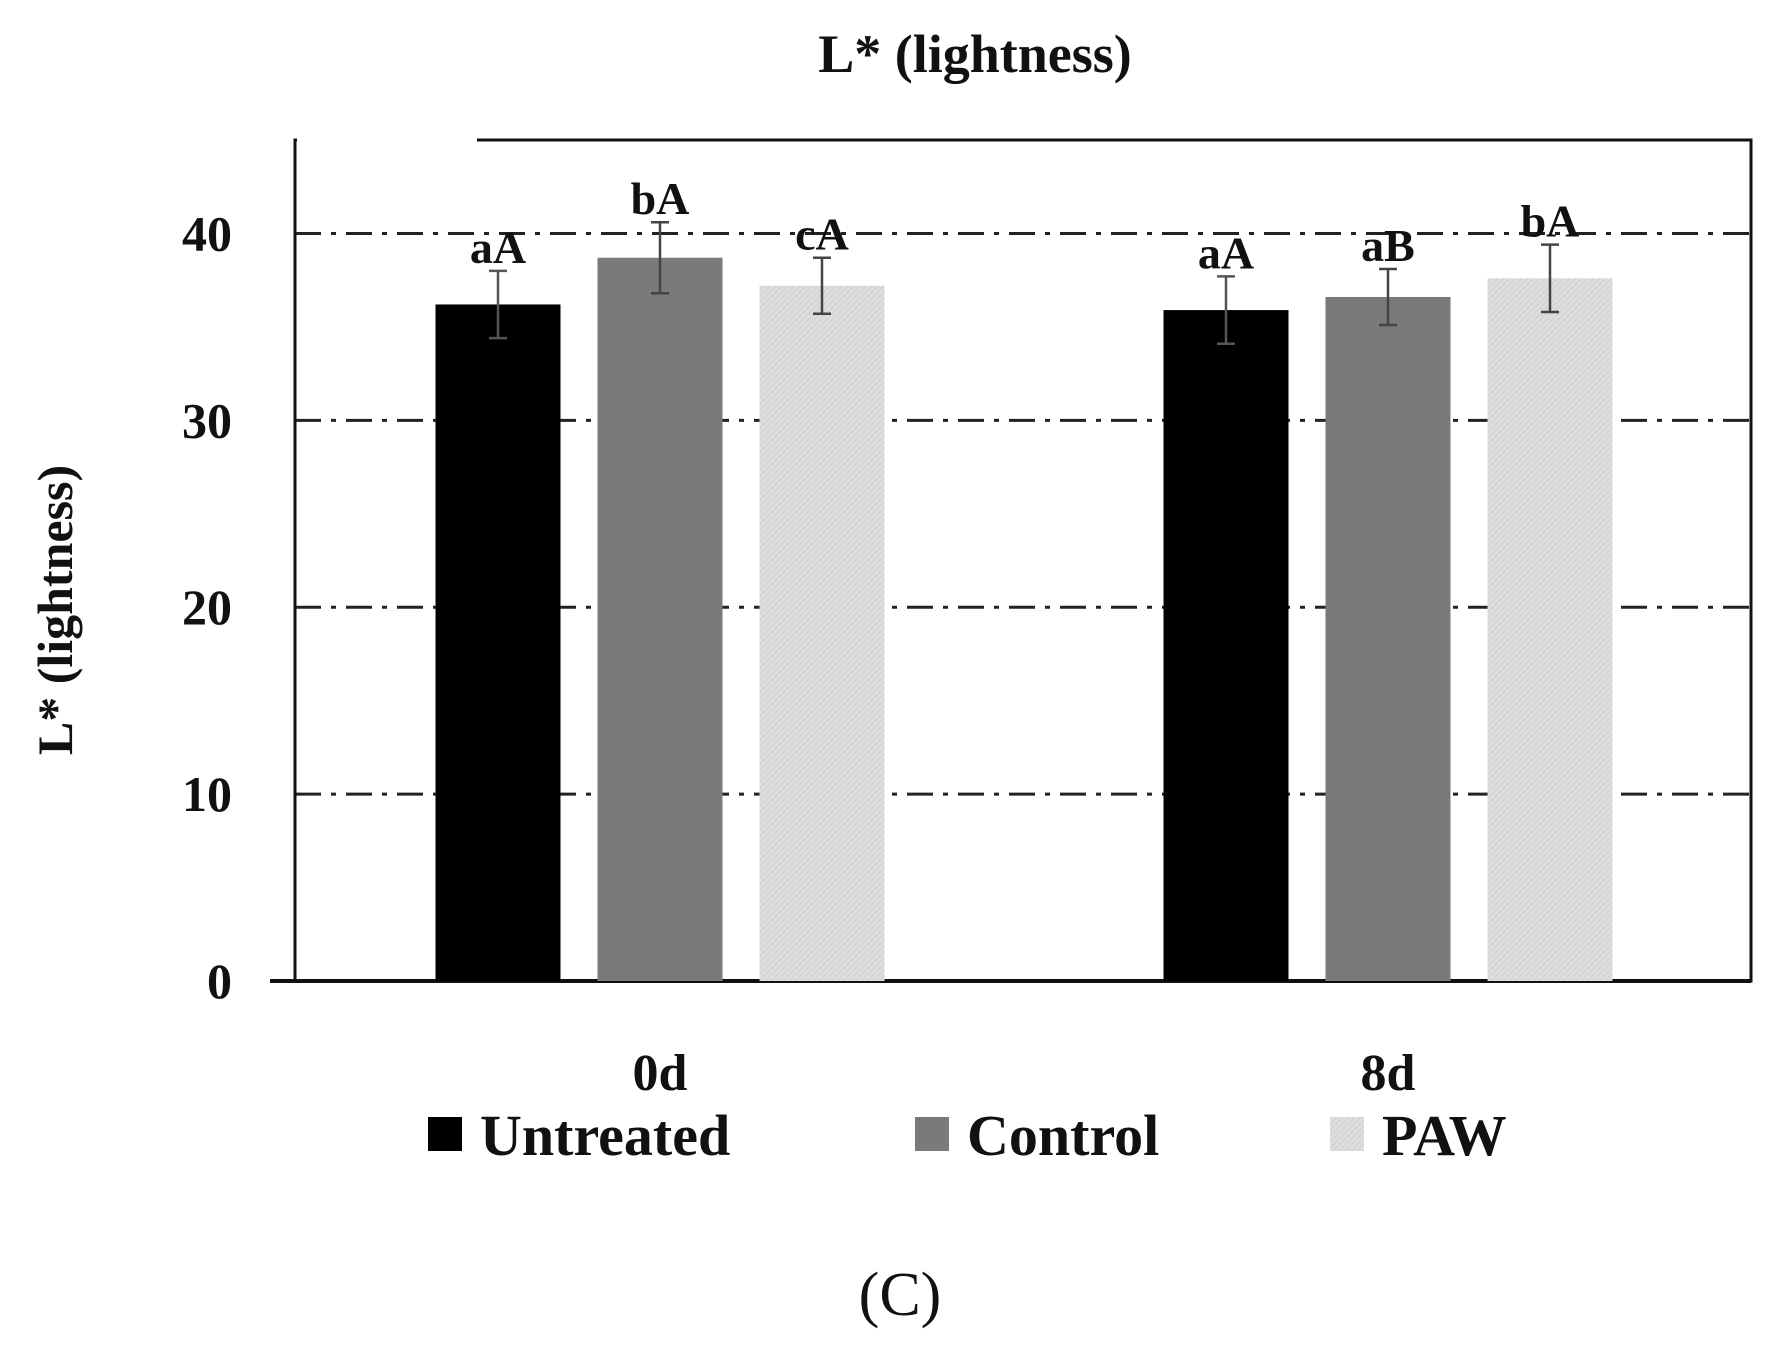  Describe the element at coordinates (605, 1135) in the screenshot. I see `legend-label-untreated: Untreated` at that location.